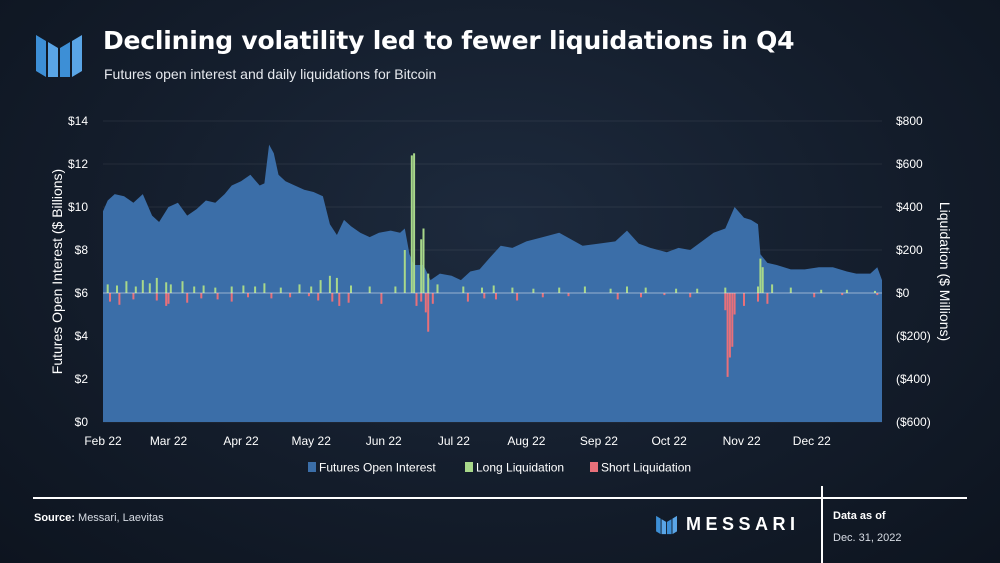 The image size is (1000, 563). What do you see at coordinates (913, 379) in the screenshot?
I see `right-tick-label: ($400)` at bounding box center [913, 379].